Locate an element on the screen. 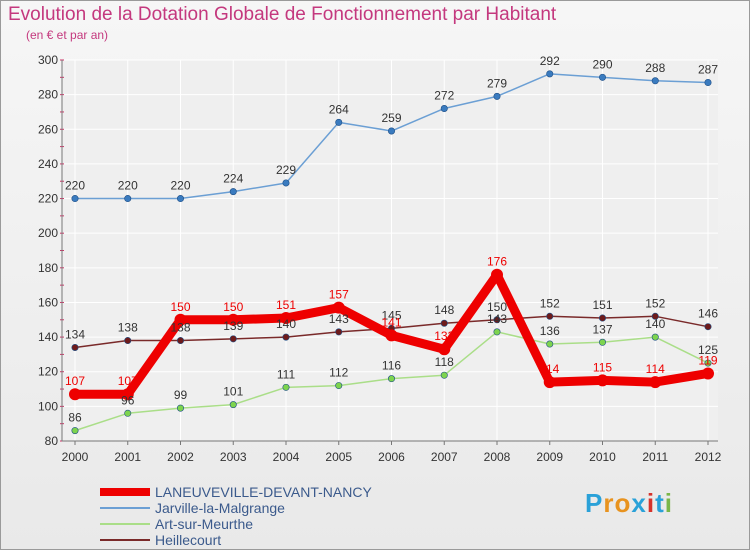  y-tick-label: 260 is located at coordinates (48, 129).